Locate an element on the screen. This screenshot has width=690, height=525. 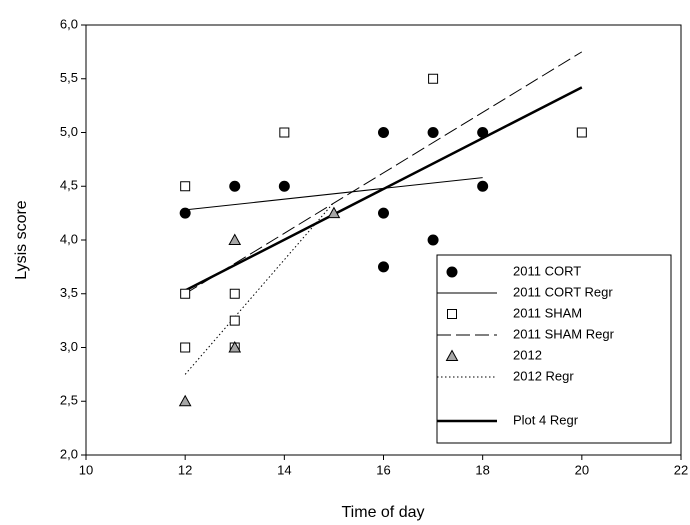
legend-box is located at coordinates (554, 349).